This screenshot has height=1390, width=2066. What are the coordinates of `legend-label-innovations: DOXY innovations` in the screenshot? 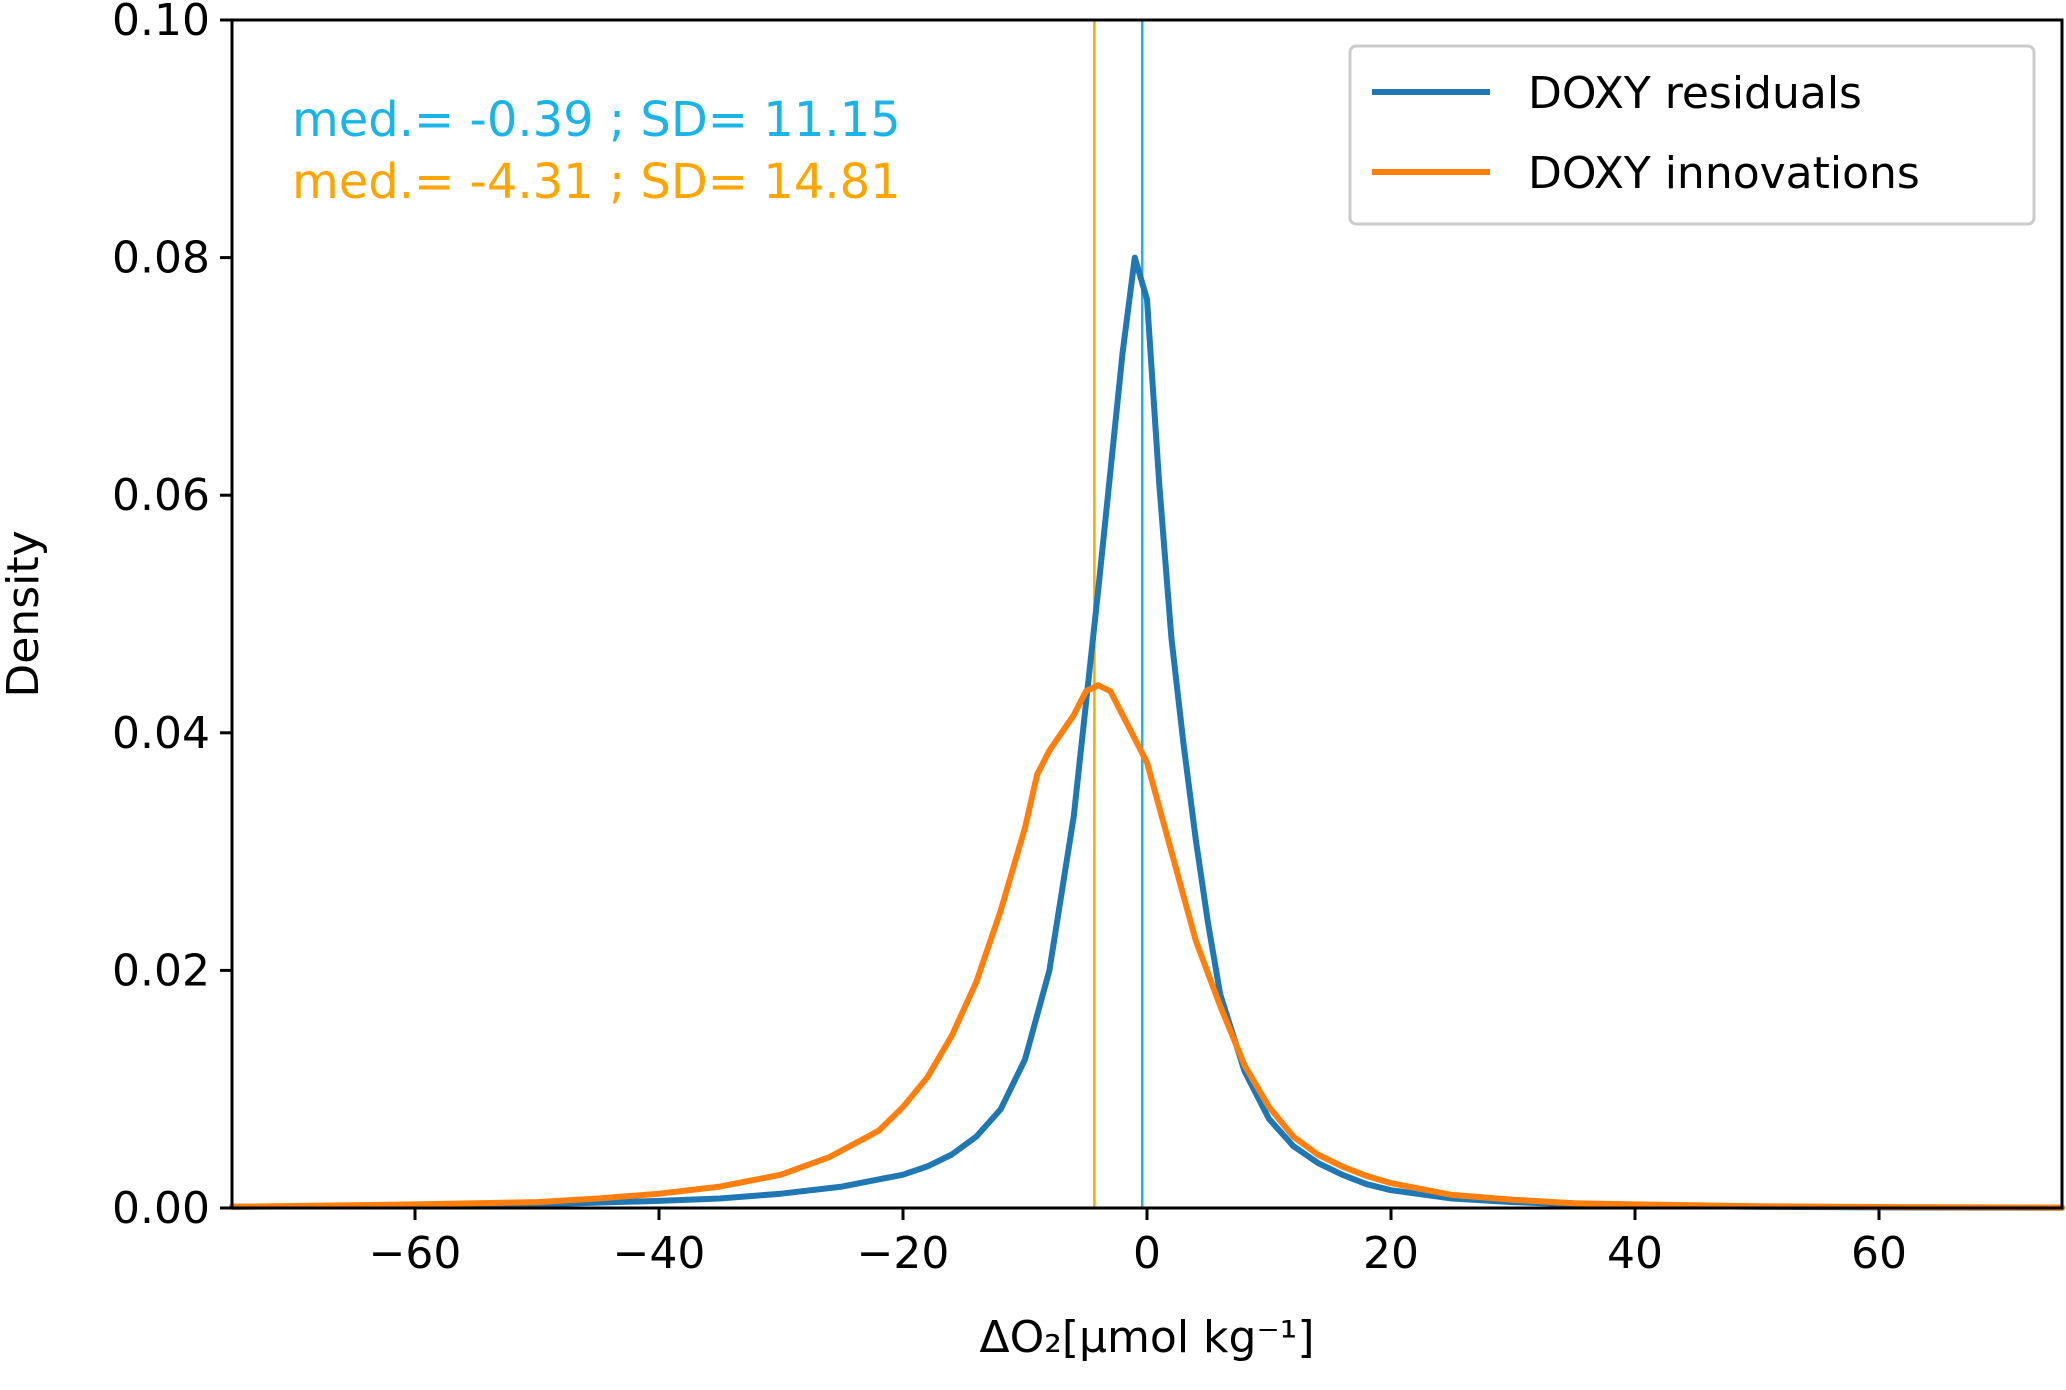 It's located at (1724, 173).